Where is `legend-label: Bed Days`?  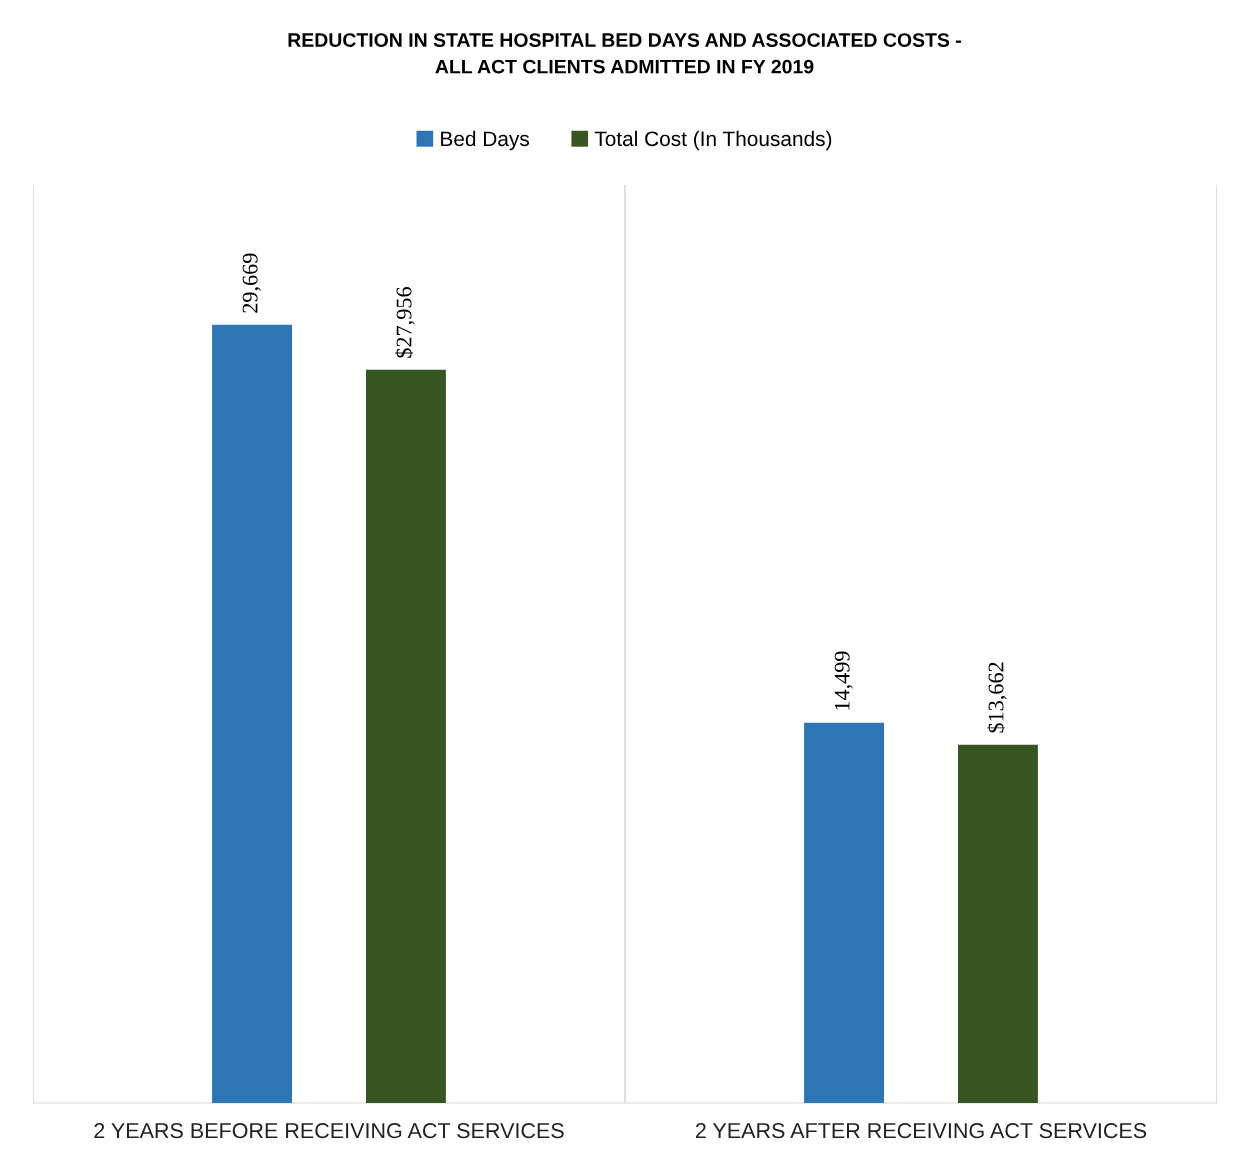 legend-label: Bed Days is located at coordinates (485, 140).